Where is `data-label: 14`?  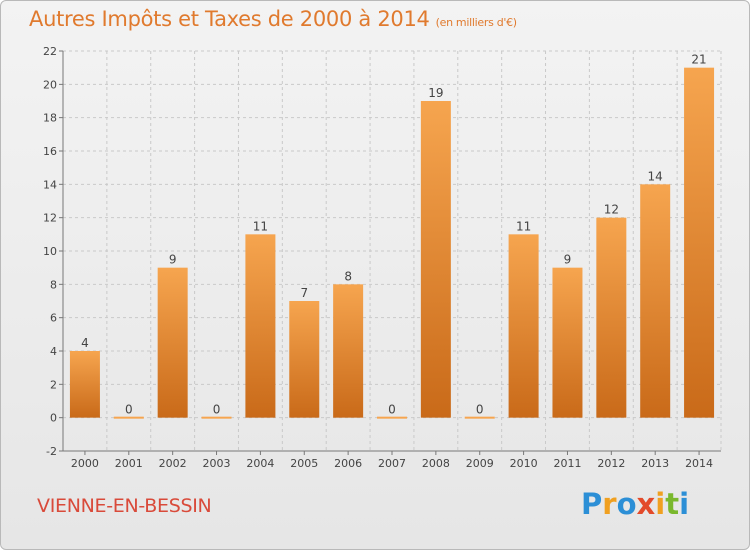 data-label: 14 is located at coordinates (655, 176).